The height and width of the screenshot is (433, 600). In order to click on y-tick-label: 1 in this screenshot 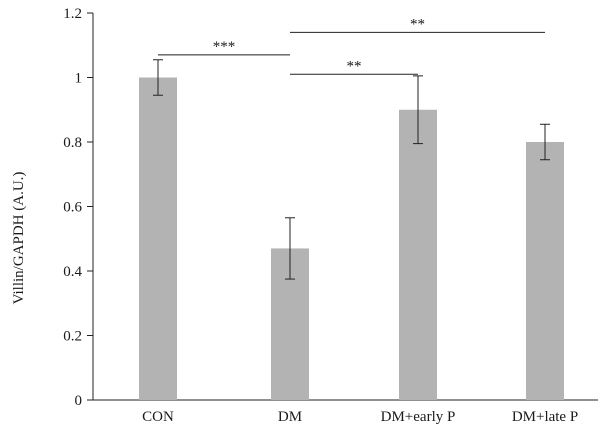, I will do `click(79, 79)`.